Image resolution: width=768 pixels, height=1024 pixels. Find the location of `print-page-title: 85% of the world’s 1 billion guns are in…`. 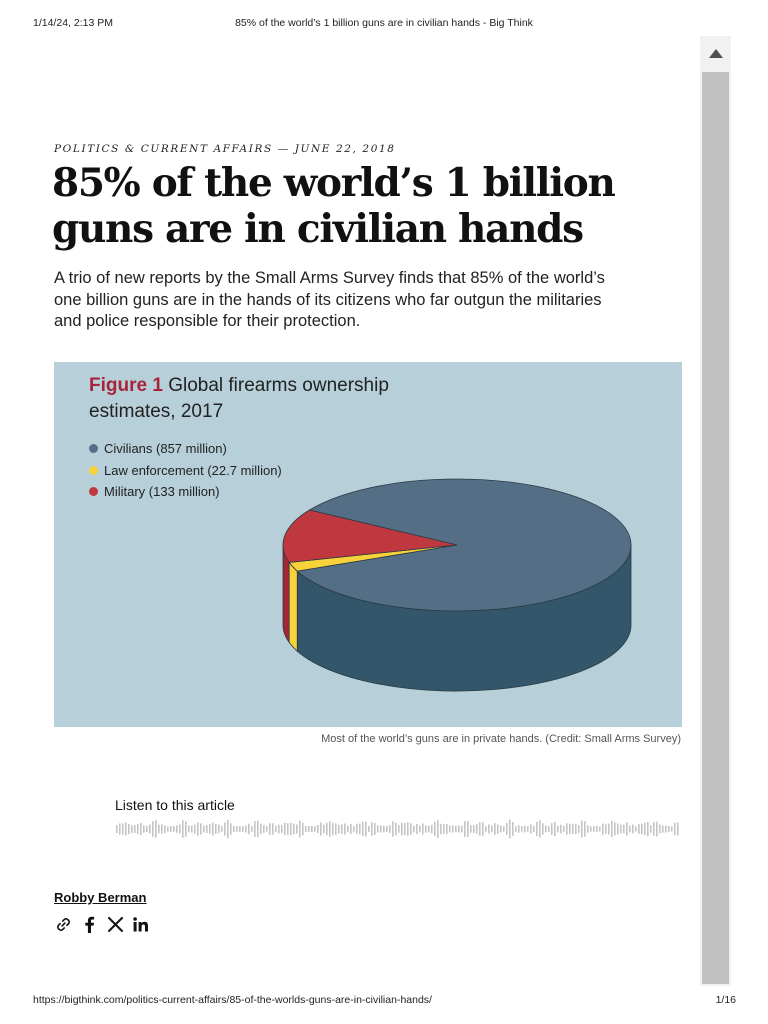

print-page-title: 85% of the world’s 1 billion guns are in… is located at coordinates (384, 23).